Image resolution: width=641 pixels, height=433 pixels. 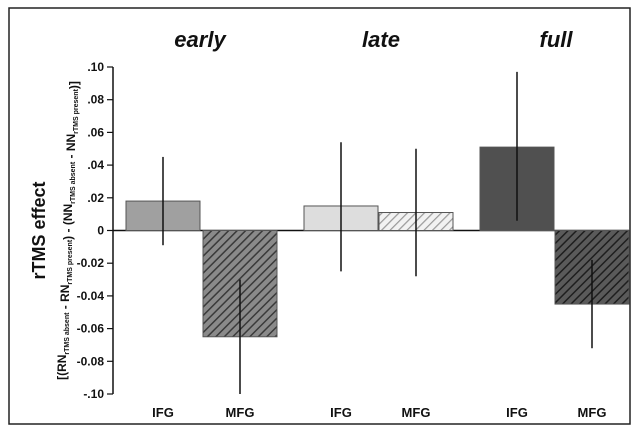 What do you see at coordinates (93, 394) in the screenshot?
I see `y-tick-label: -.10` at bounding box center [93, 394].